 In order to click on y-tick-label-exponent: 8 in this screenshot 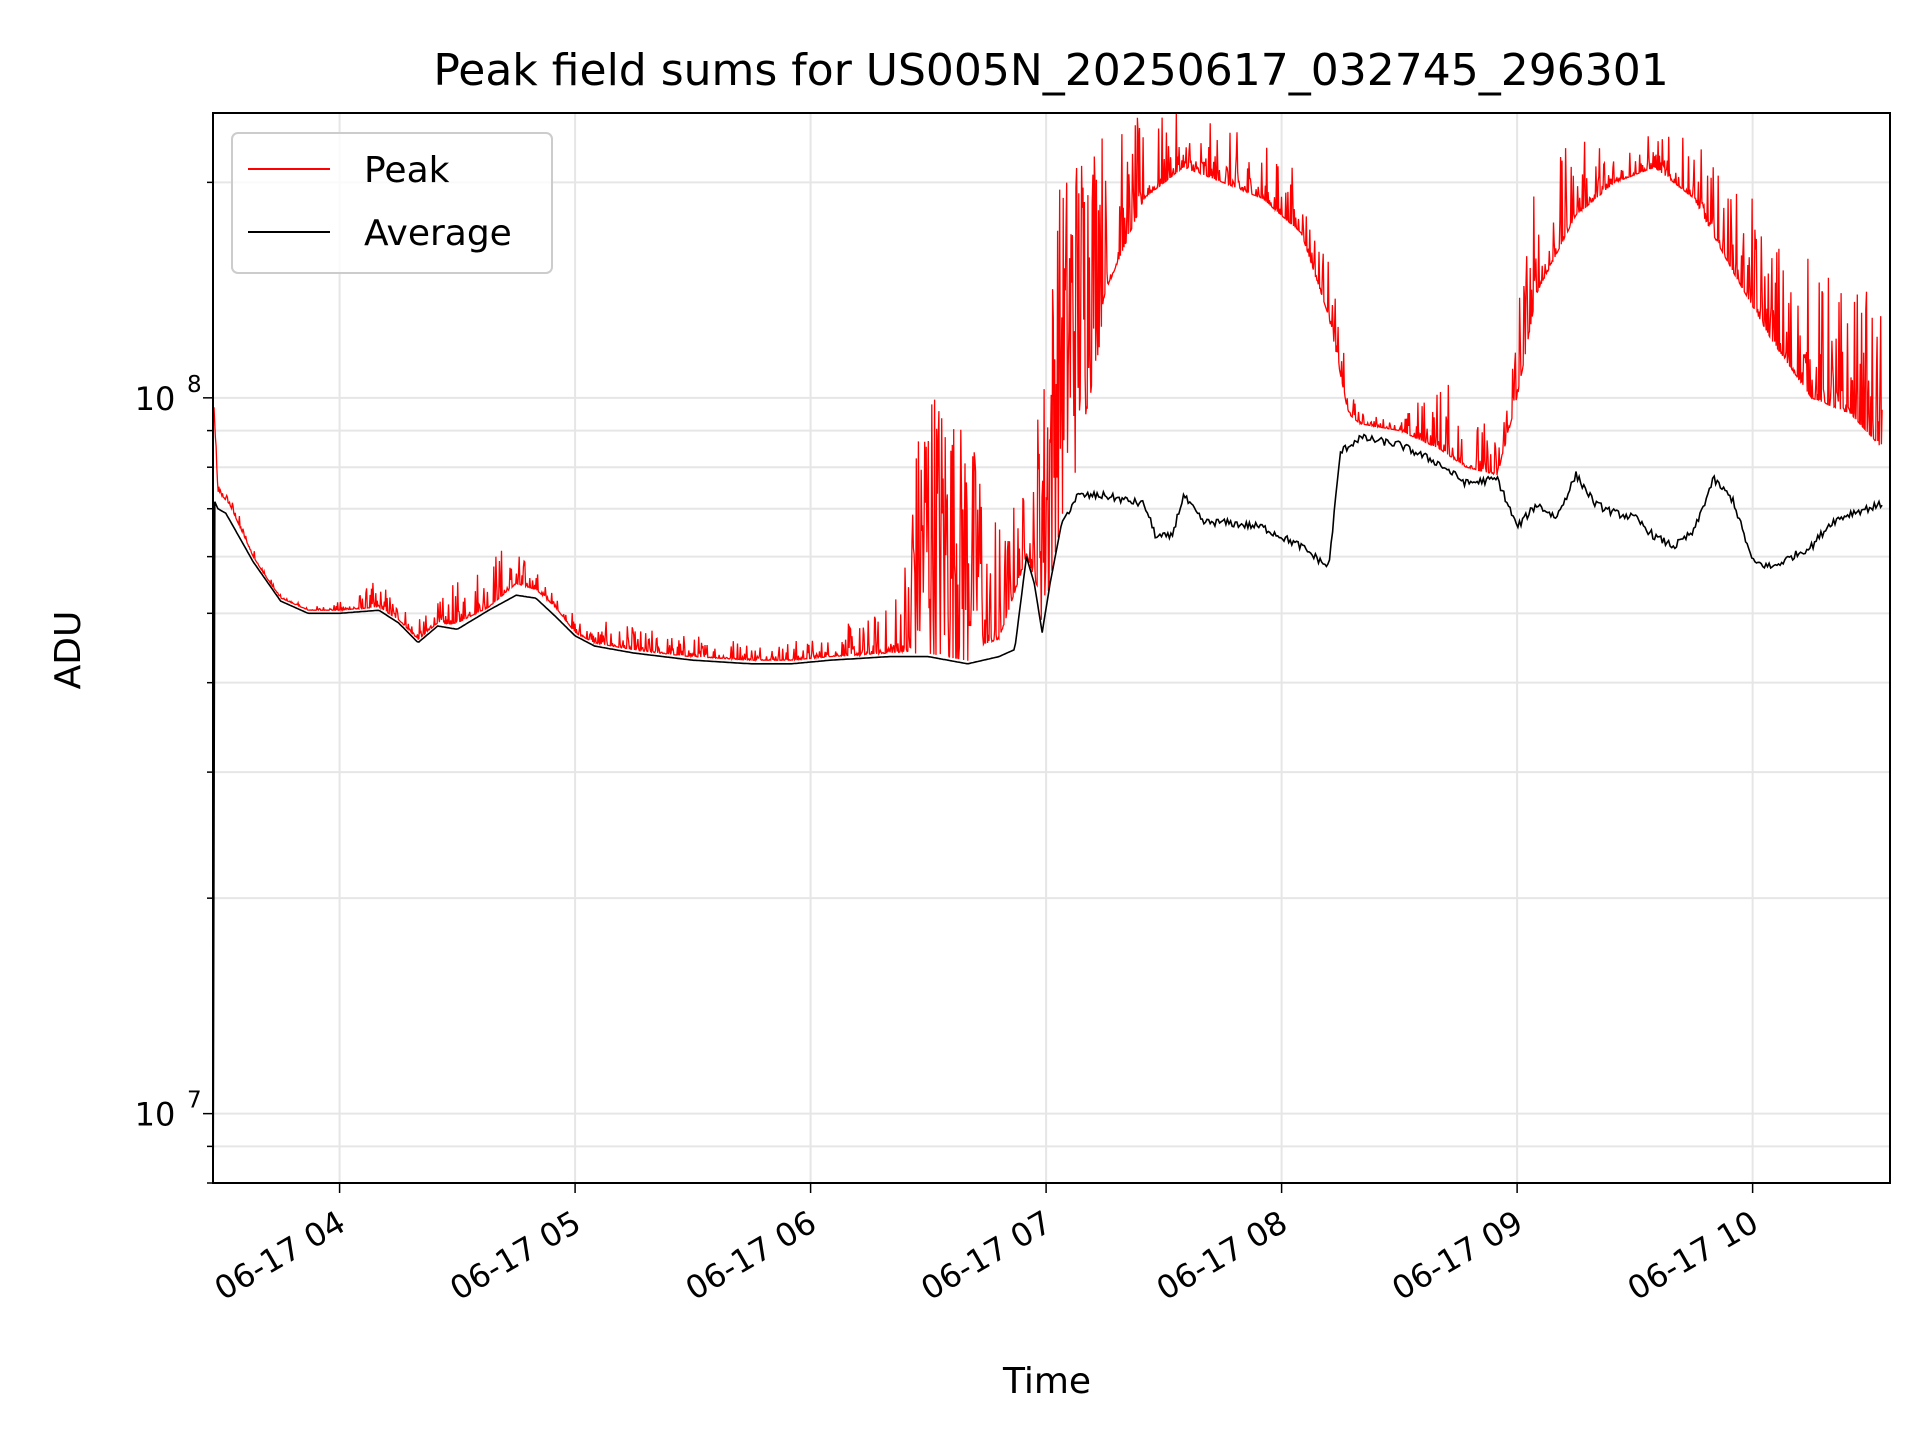, I will do `click(194, 385)`.